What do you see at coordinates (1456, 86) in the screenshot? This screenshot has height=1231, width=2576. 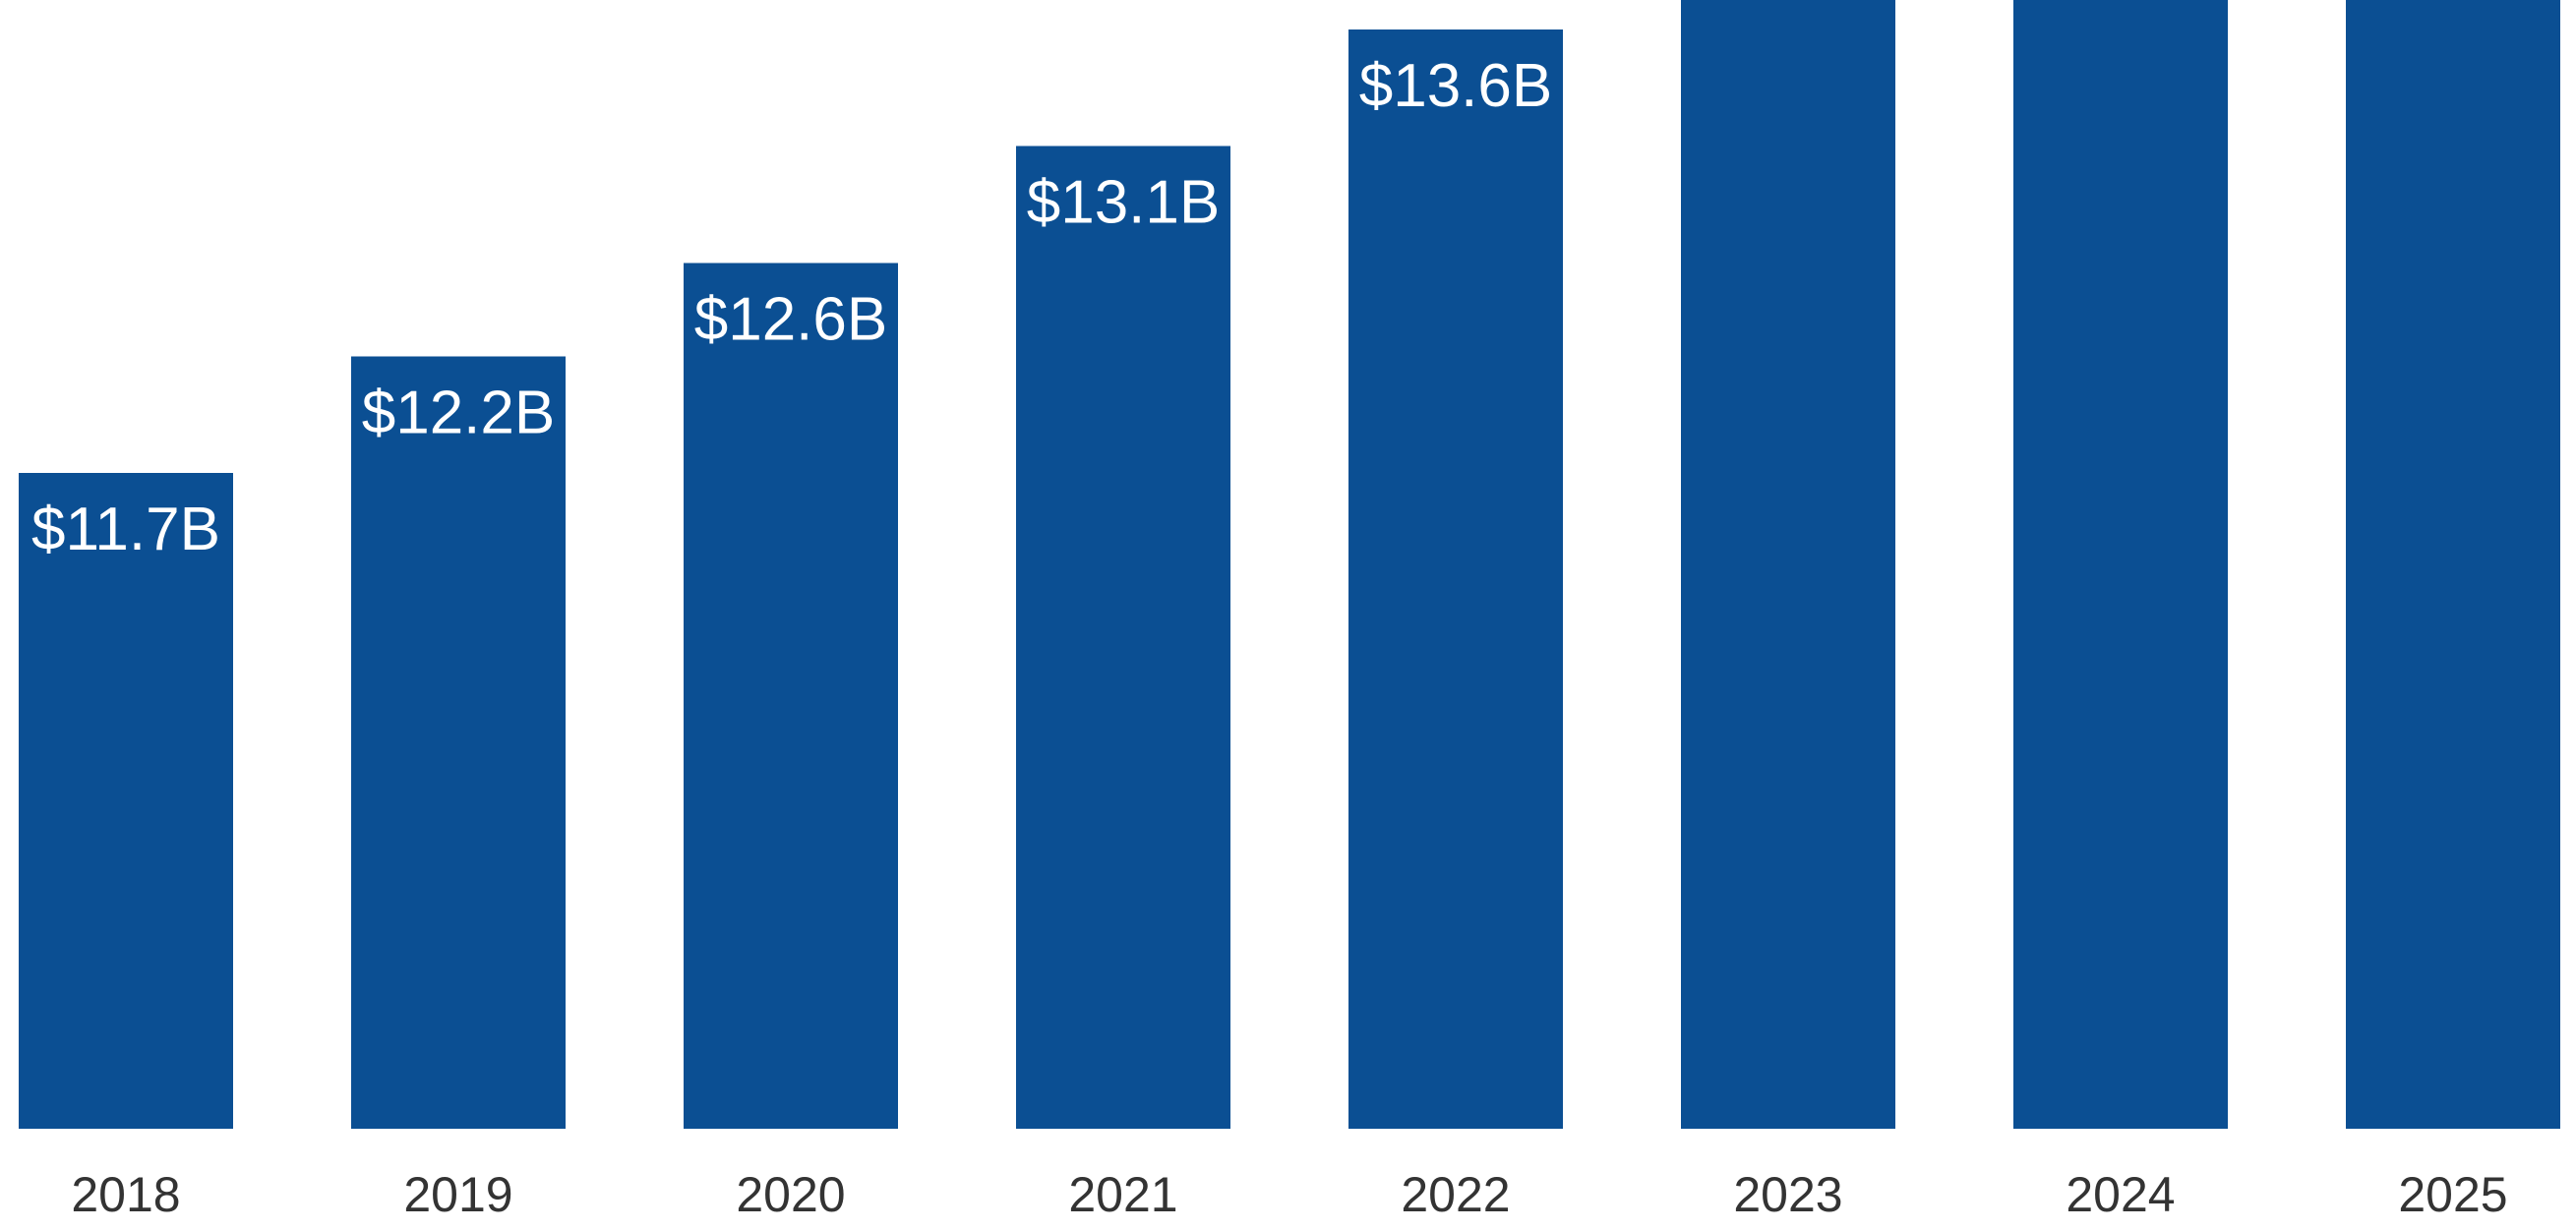 I see `data-label-2022: $13.6B` at bounding box center [1456, 86].